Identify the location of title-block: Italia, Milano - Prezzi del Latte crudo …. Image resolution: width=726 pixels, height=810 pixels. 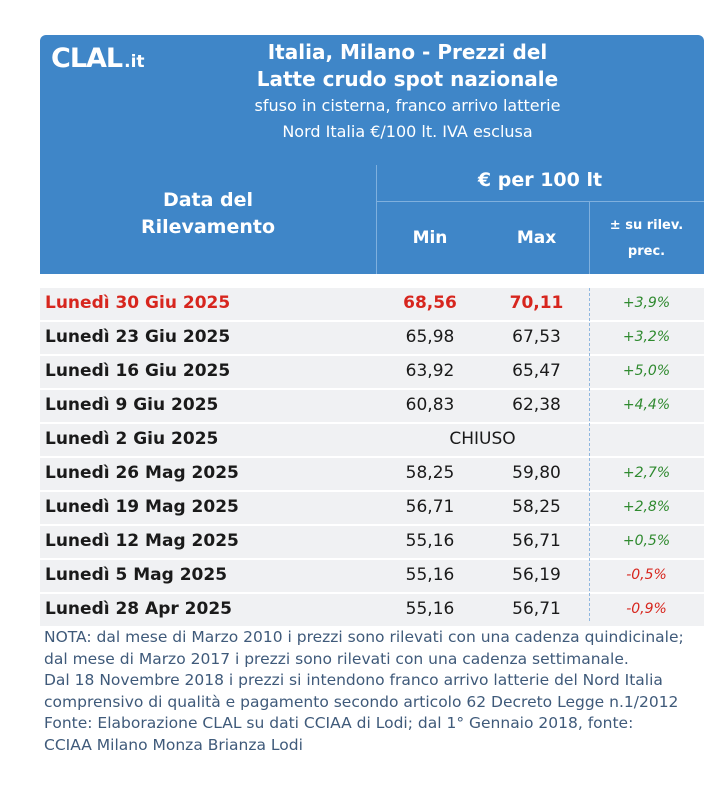
(407, 92).